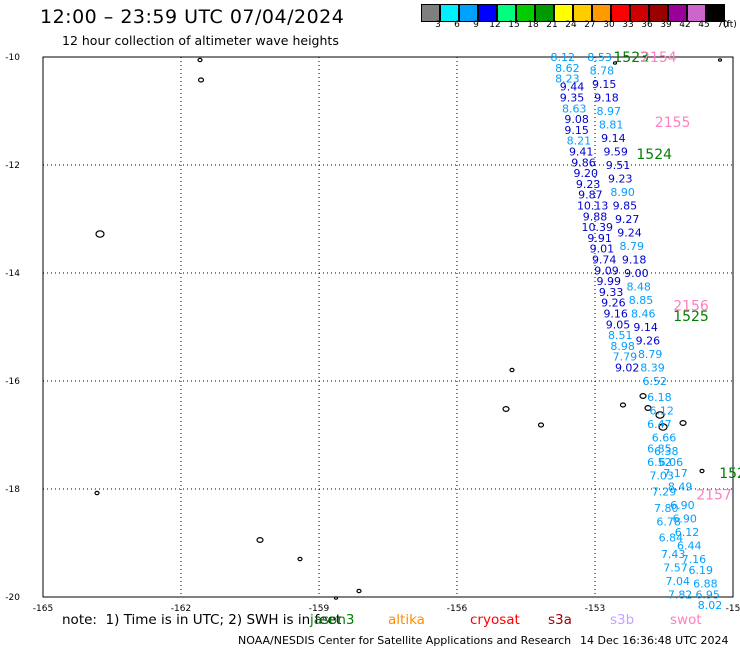 The image size is (740, 650). I want to click on swh-value-label: 9.91, so click(599, 238).